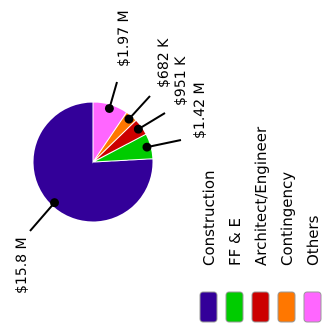  What do you see at coordinates (260, 307) in the screenshot?
I see `legend-swatch-architect` at bounding box center [260, 307].